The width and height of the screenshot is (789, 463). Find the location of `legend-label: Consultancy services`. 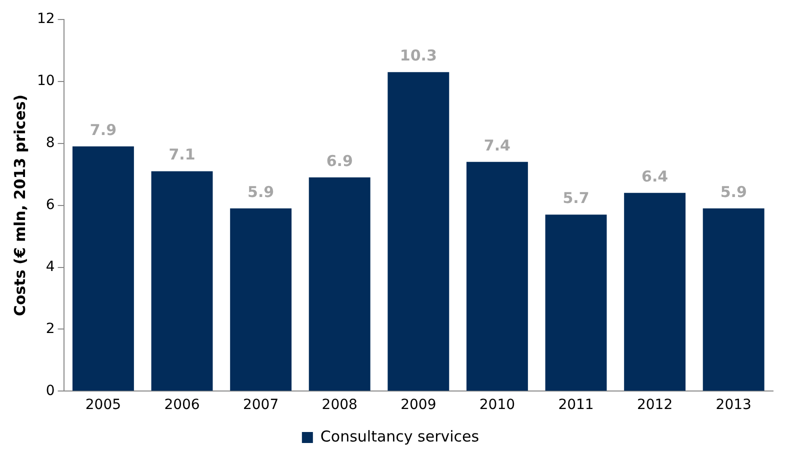

legend-label: Consultancy services is located at coordinates (400, 436).